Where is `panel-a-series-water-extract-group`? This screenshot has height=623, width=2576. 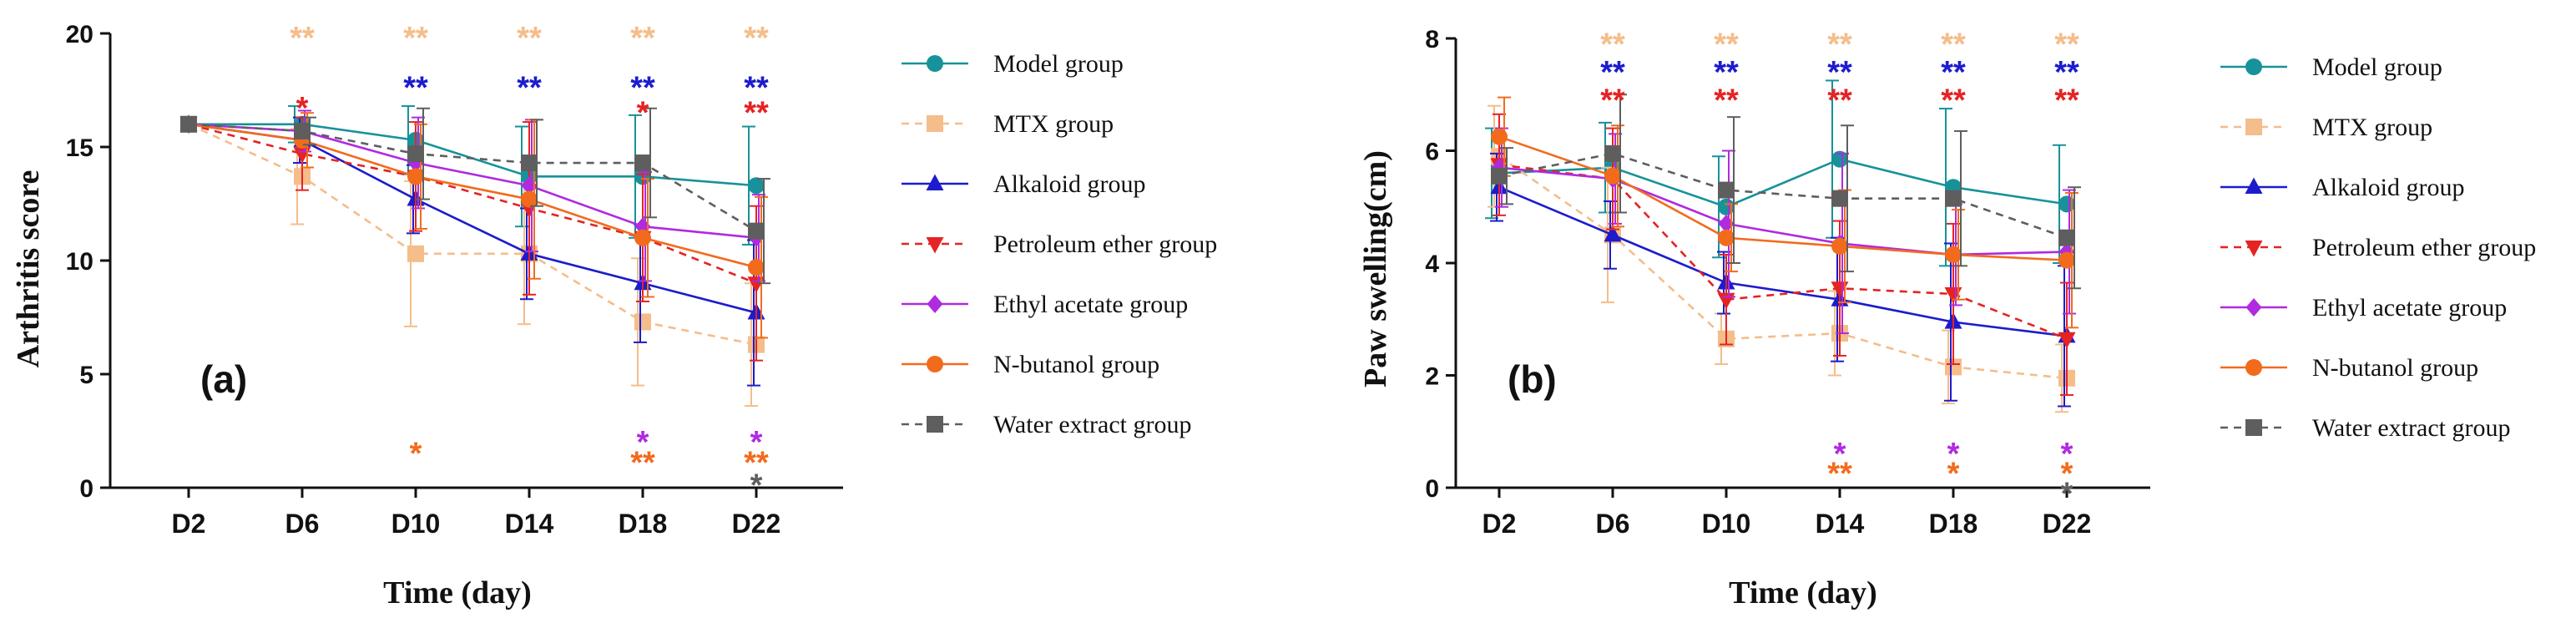 panel-a-series-water-extract-group is located at coordinates (475, 196).